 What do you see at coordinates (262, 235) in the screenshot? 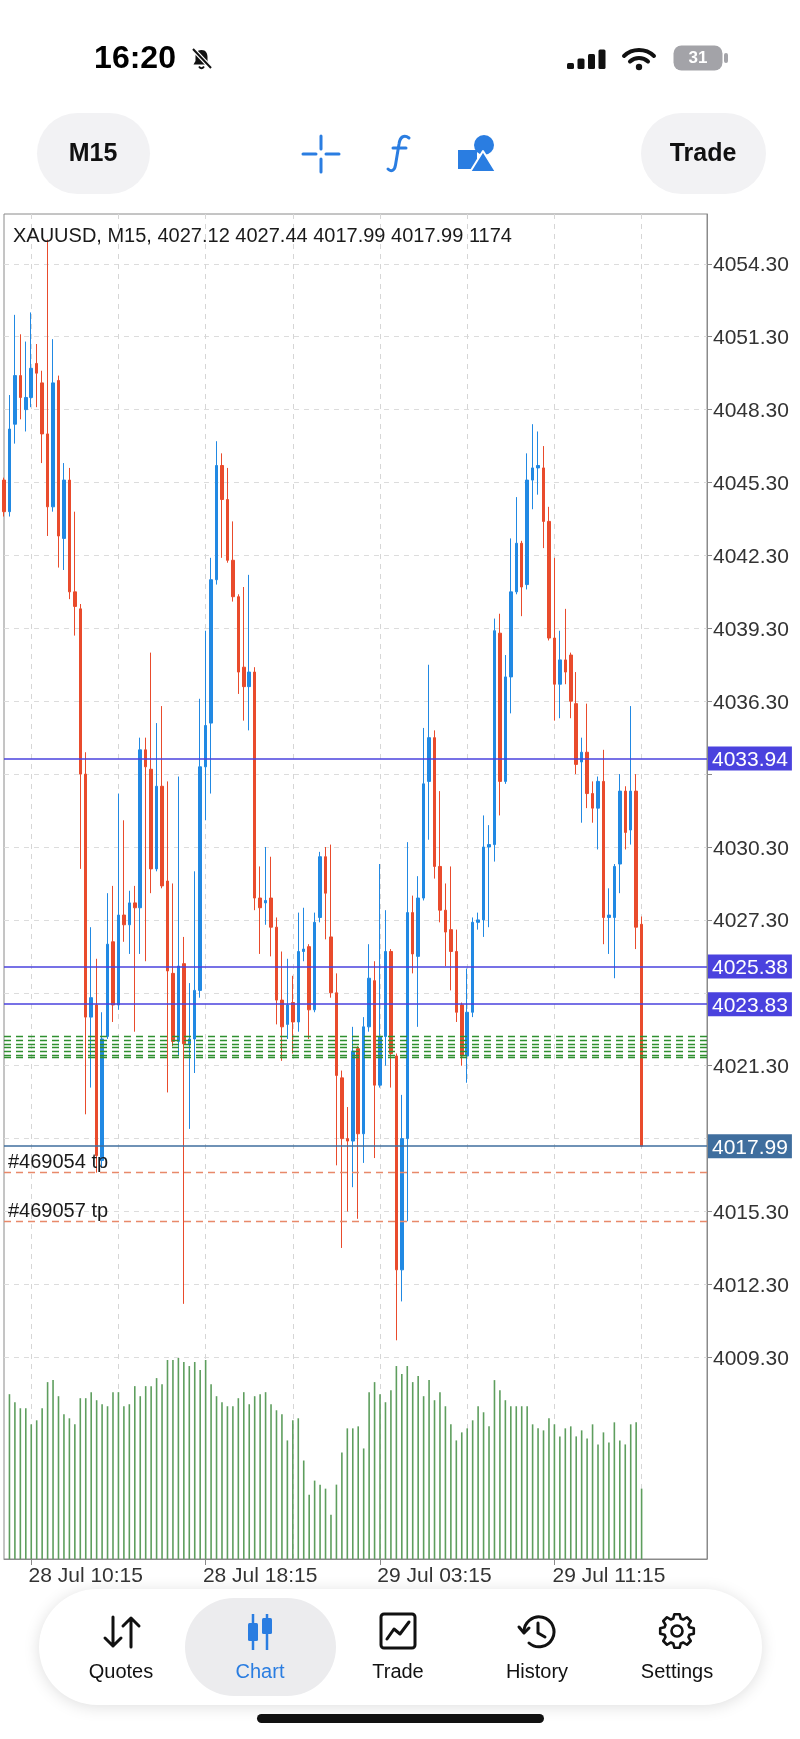
I see `text: XAUUSD, M15, 4027.12 4027.44 4017.99 4017.99 1174` at bounding box center [262, 235].